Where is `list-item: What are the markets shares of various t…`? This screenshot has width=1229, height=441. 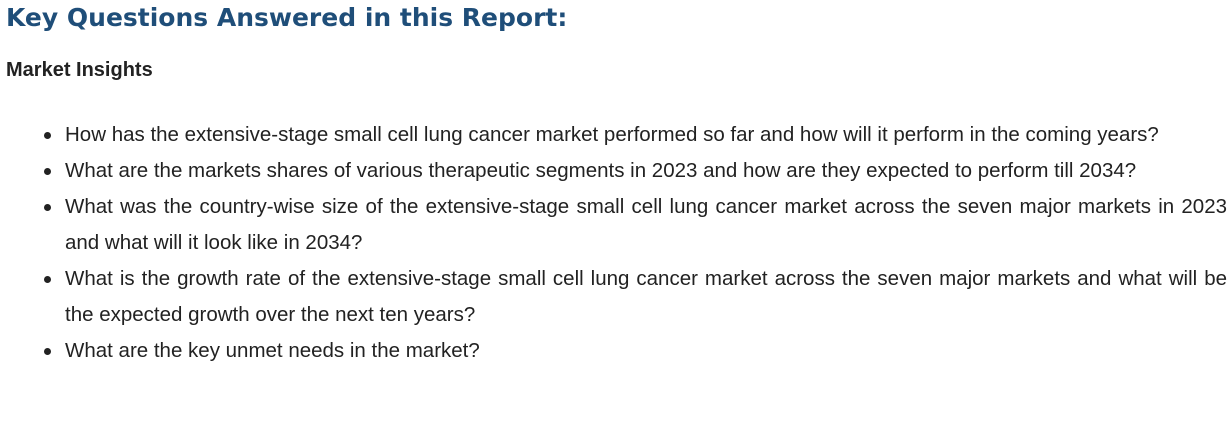 list-item: What are the markets shares of various t… is located at coordinates (635, 171).